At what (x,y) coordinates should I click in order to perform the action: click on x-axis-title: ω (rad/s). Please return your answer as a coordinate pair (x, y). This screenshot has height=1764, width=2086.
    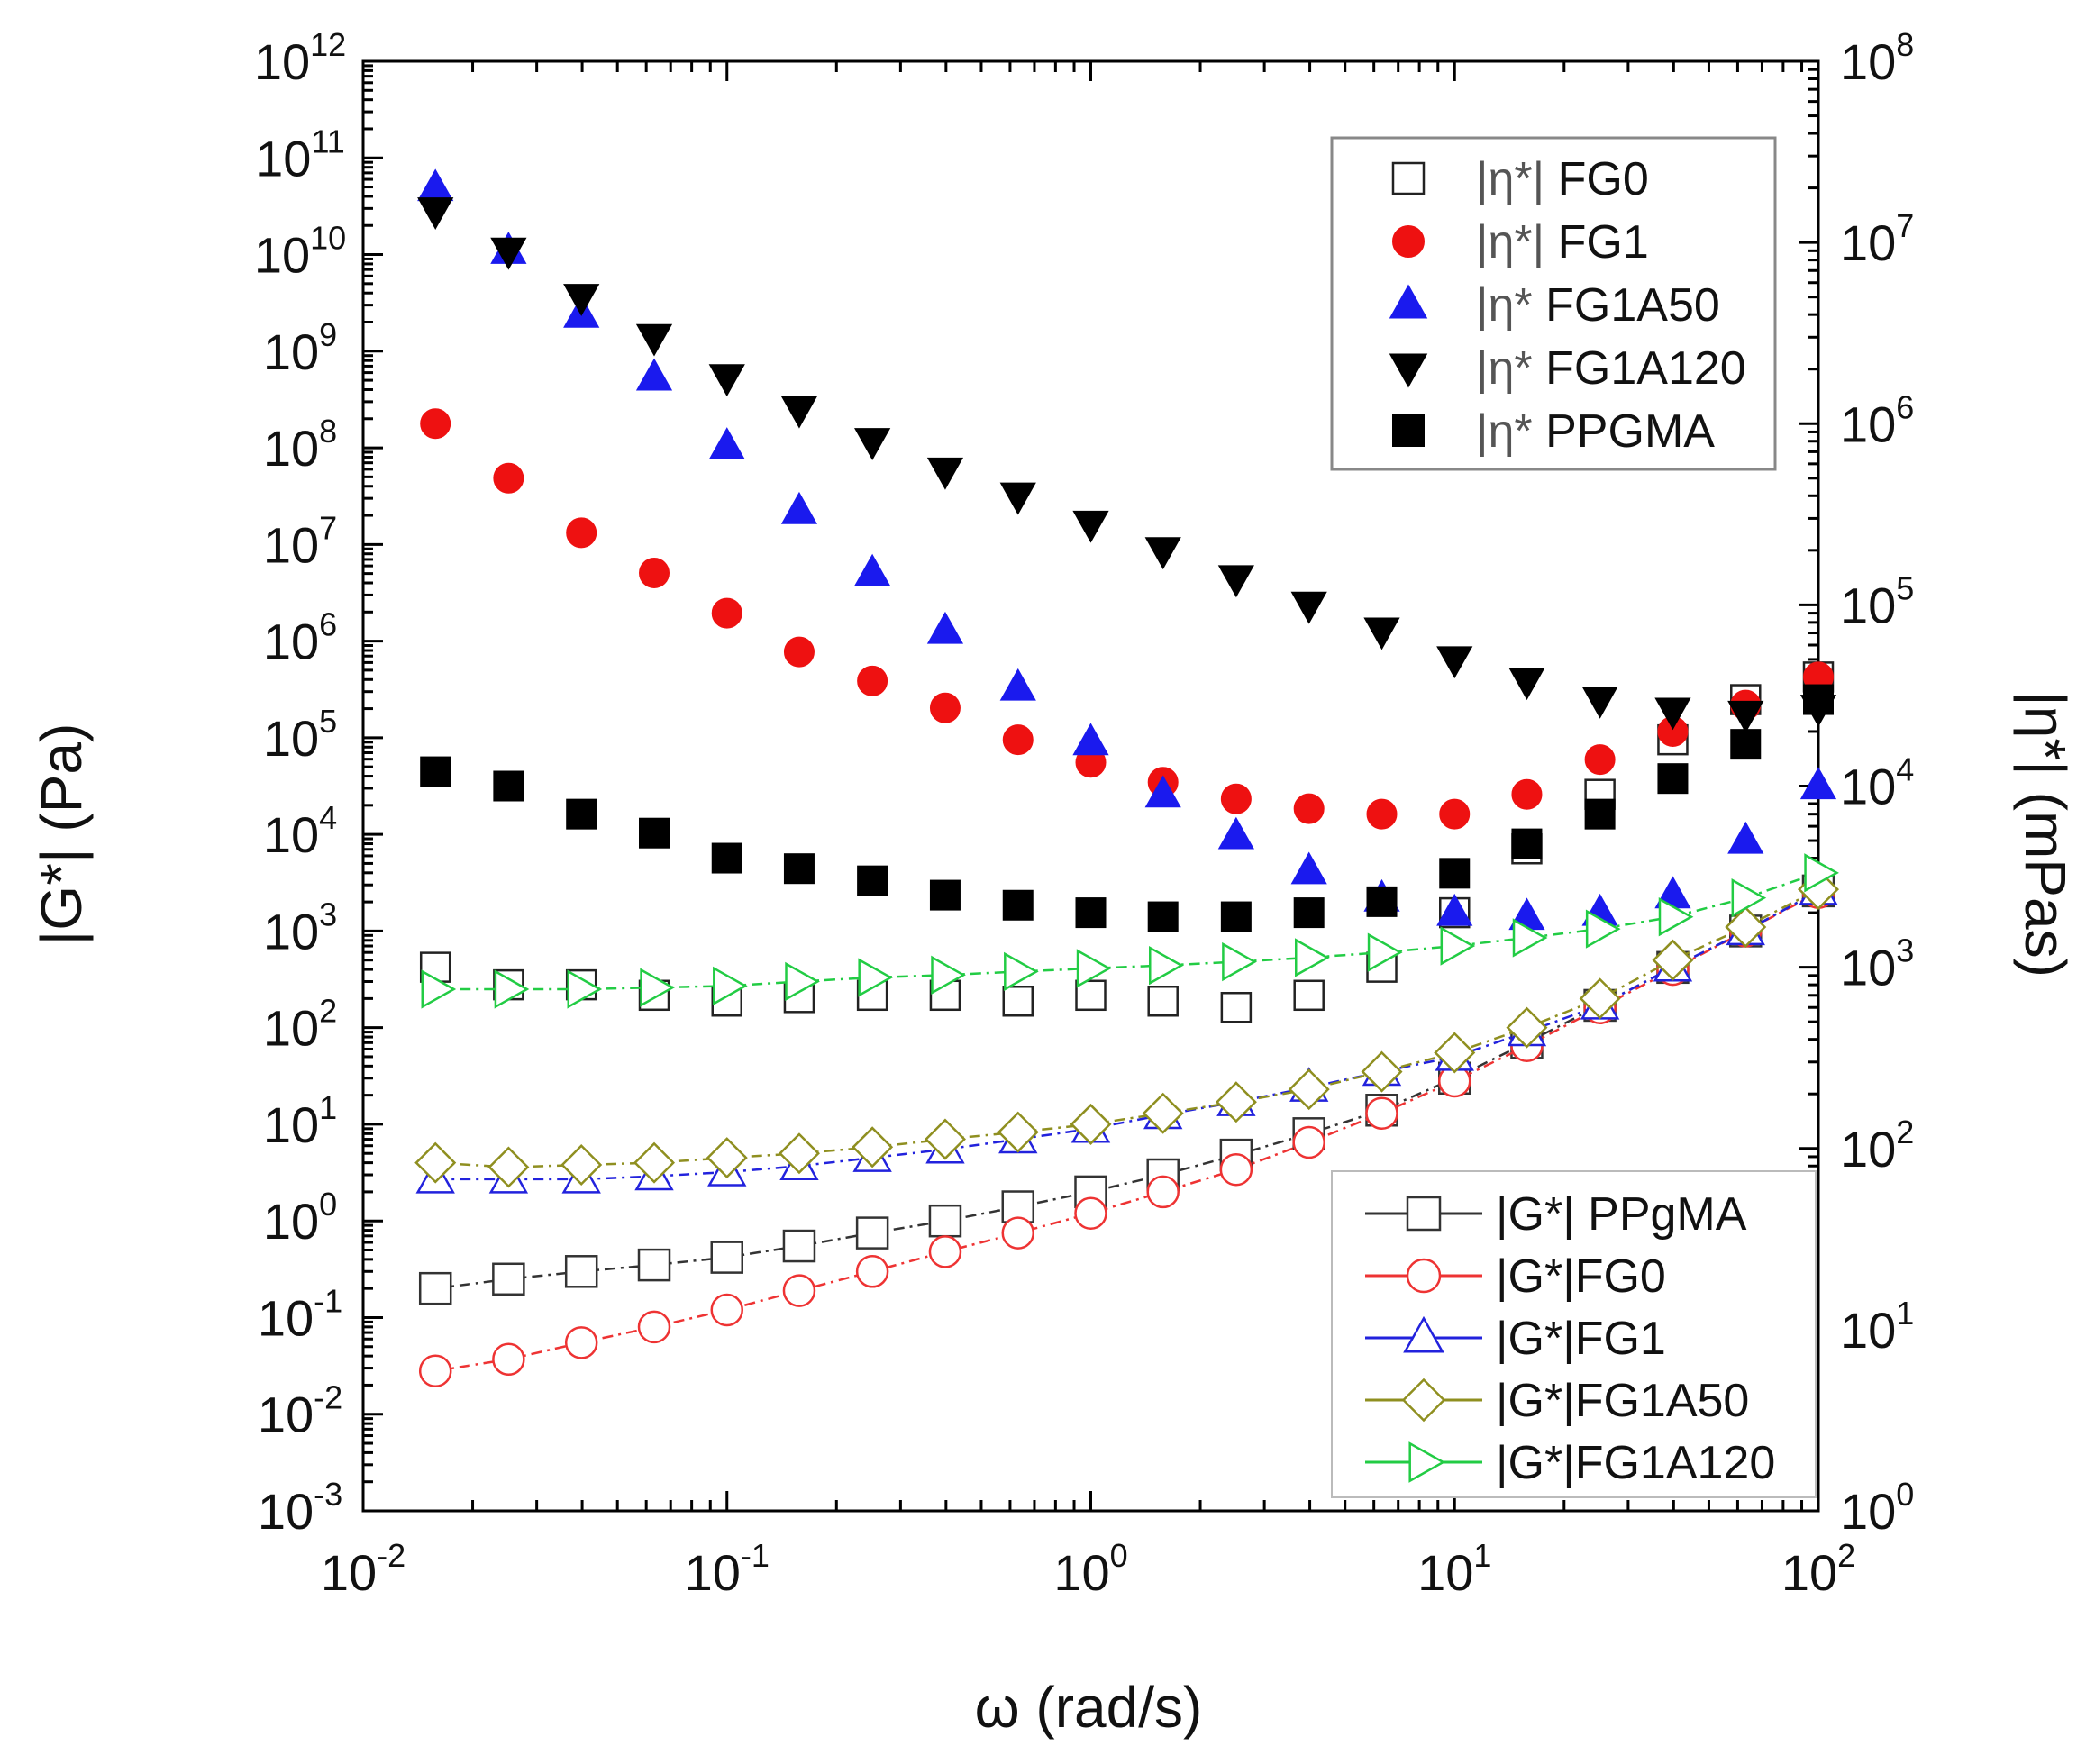
    Looking at the image, I should click on (1089, 1708).